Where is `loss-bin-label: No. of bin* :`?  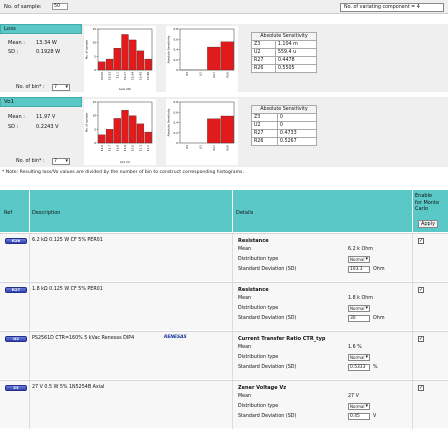
loss-bin-label: No. of bin* : is located at coordinates (30, 87).